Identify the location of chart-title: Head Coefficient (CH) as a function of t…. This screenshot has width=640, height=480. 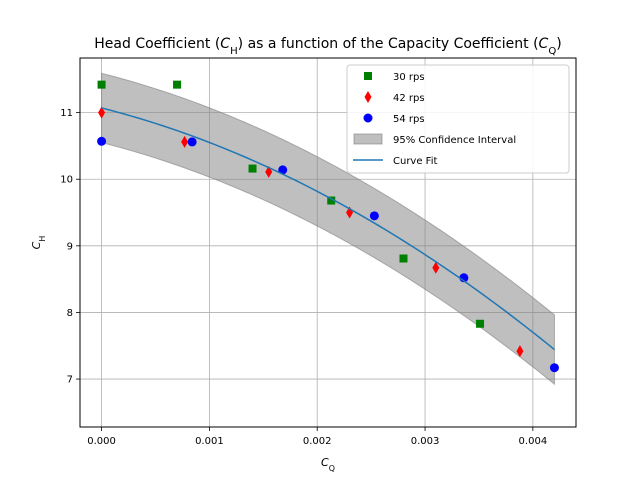
(327, 46).